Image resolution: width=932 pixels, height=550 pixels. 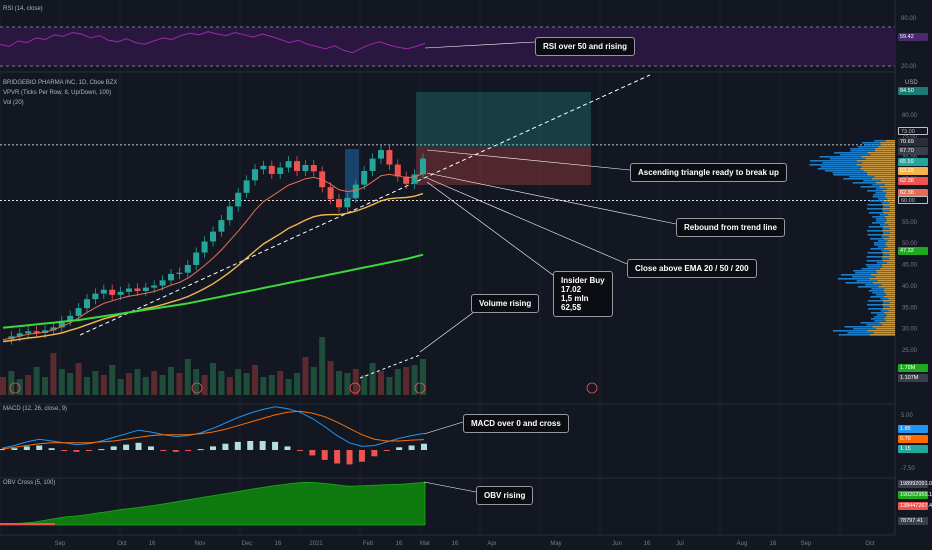 What do you see at coordinates (122, 544) in the screenshot?
I see `x-tick-1: Oct` at bounding box center [122, 544].